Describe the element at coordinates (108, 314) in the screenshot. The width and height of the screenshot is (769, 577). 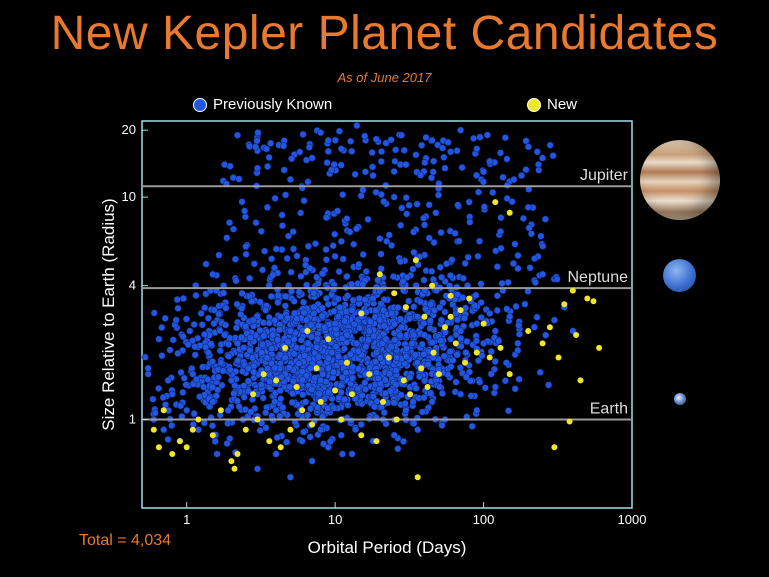
I see `y-axis-label: Size Relative to Earth (Radius)` at that location.